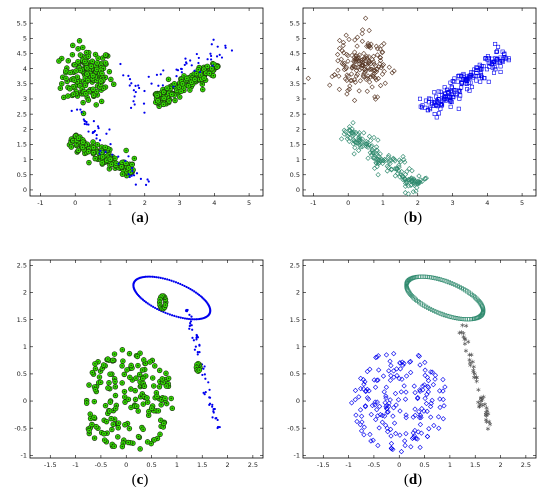  Describe the element at coordinates (374, 465) in the screenshot. I see `x-tick-label: -0.5` at that location.